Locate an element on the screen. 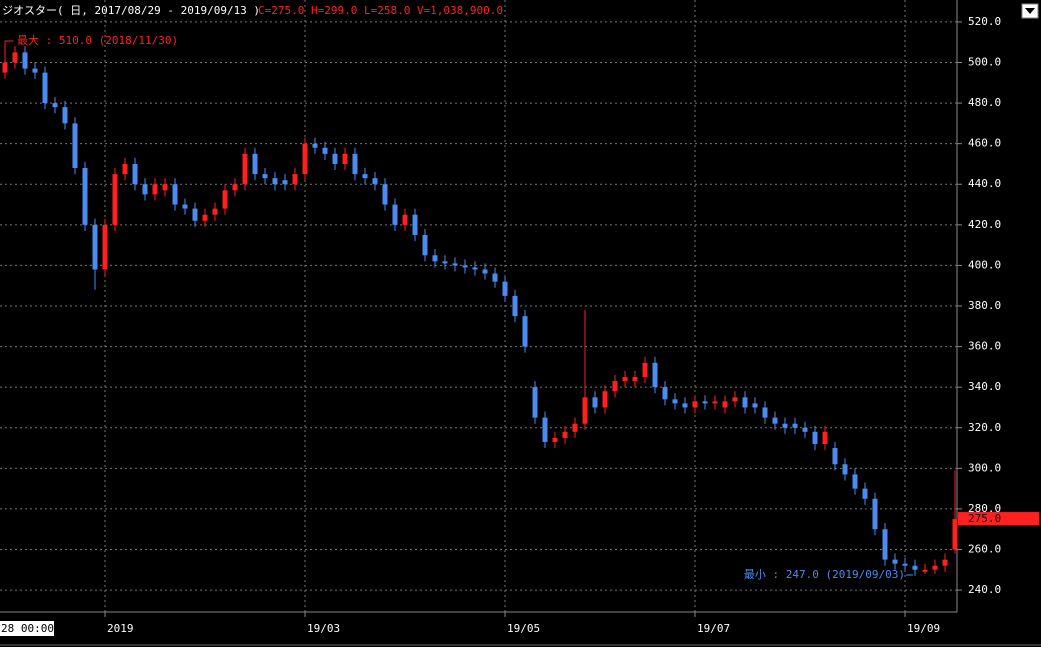 This screenshot has width=1041, height=647. x-tick-label: 19/07 is located at coordinates (713, 628).